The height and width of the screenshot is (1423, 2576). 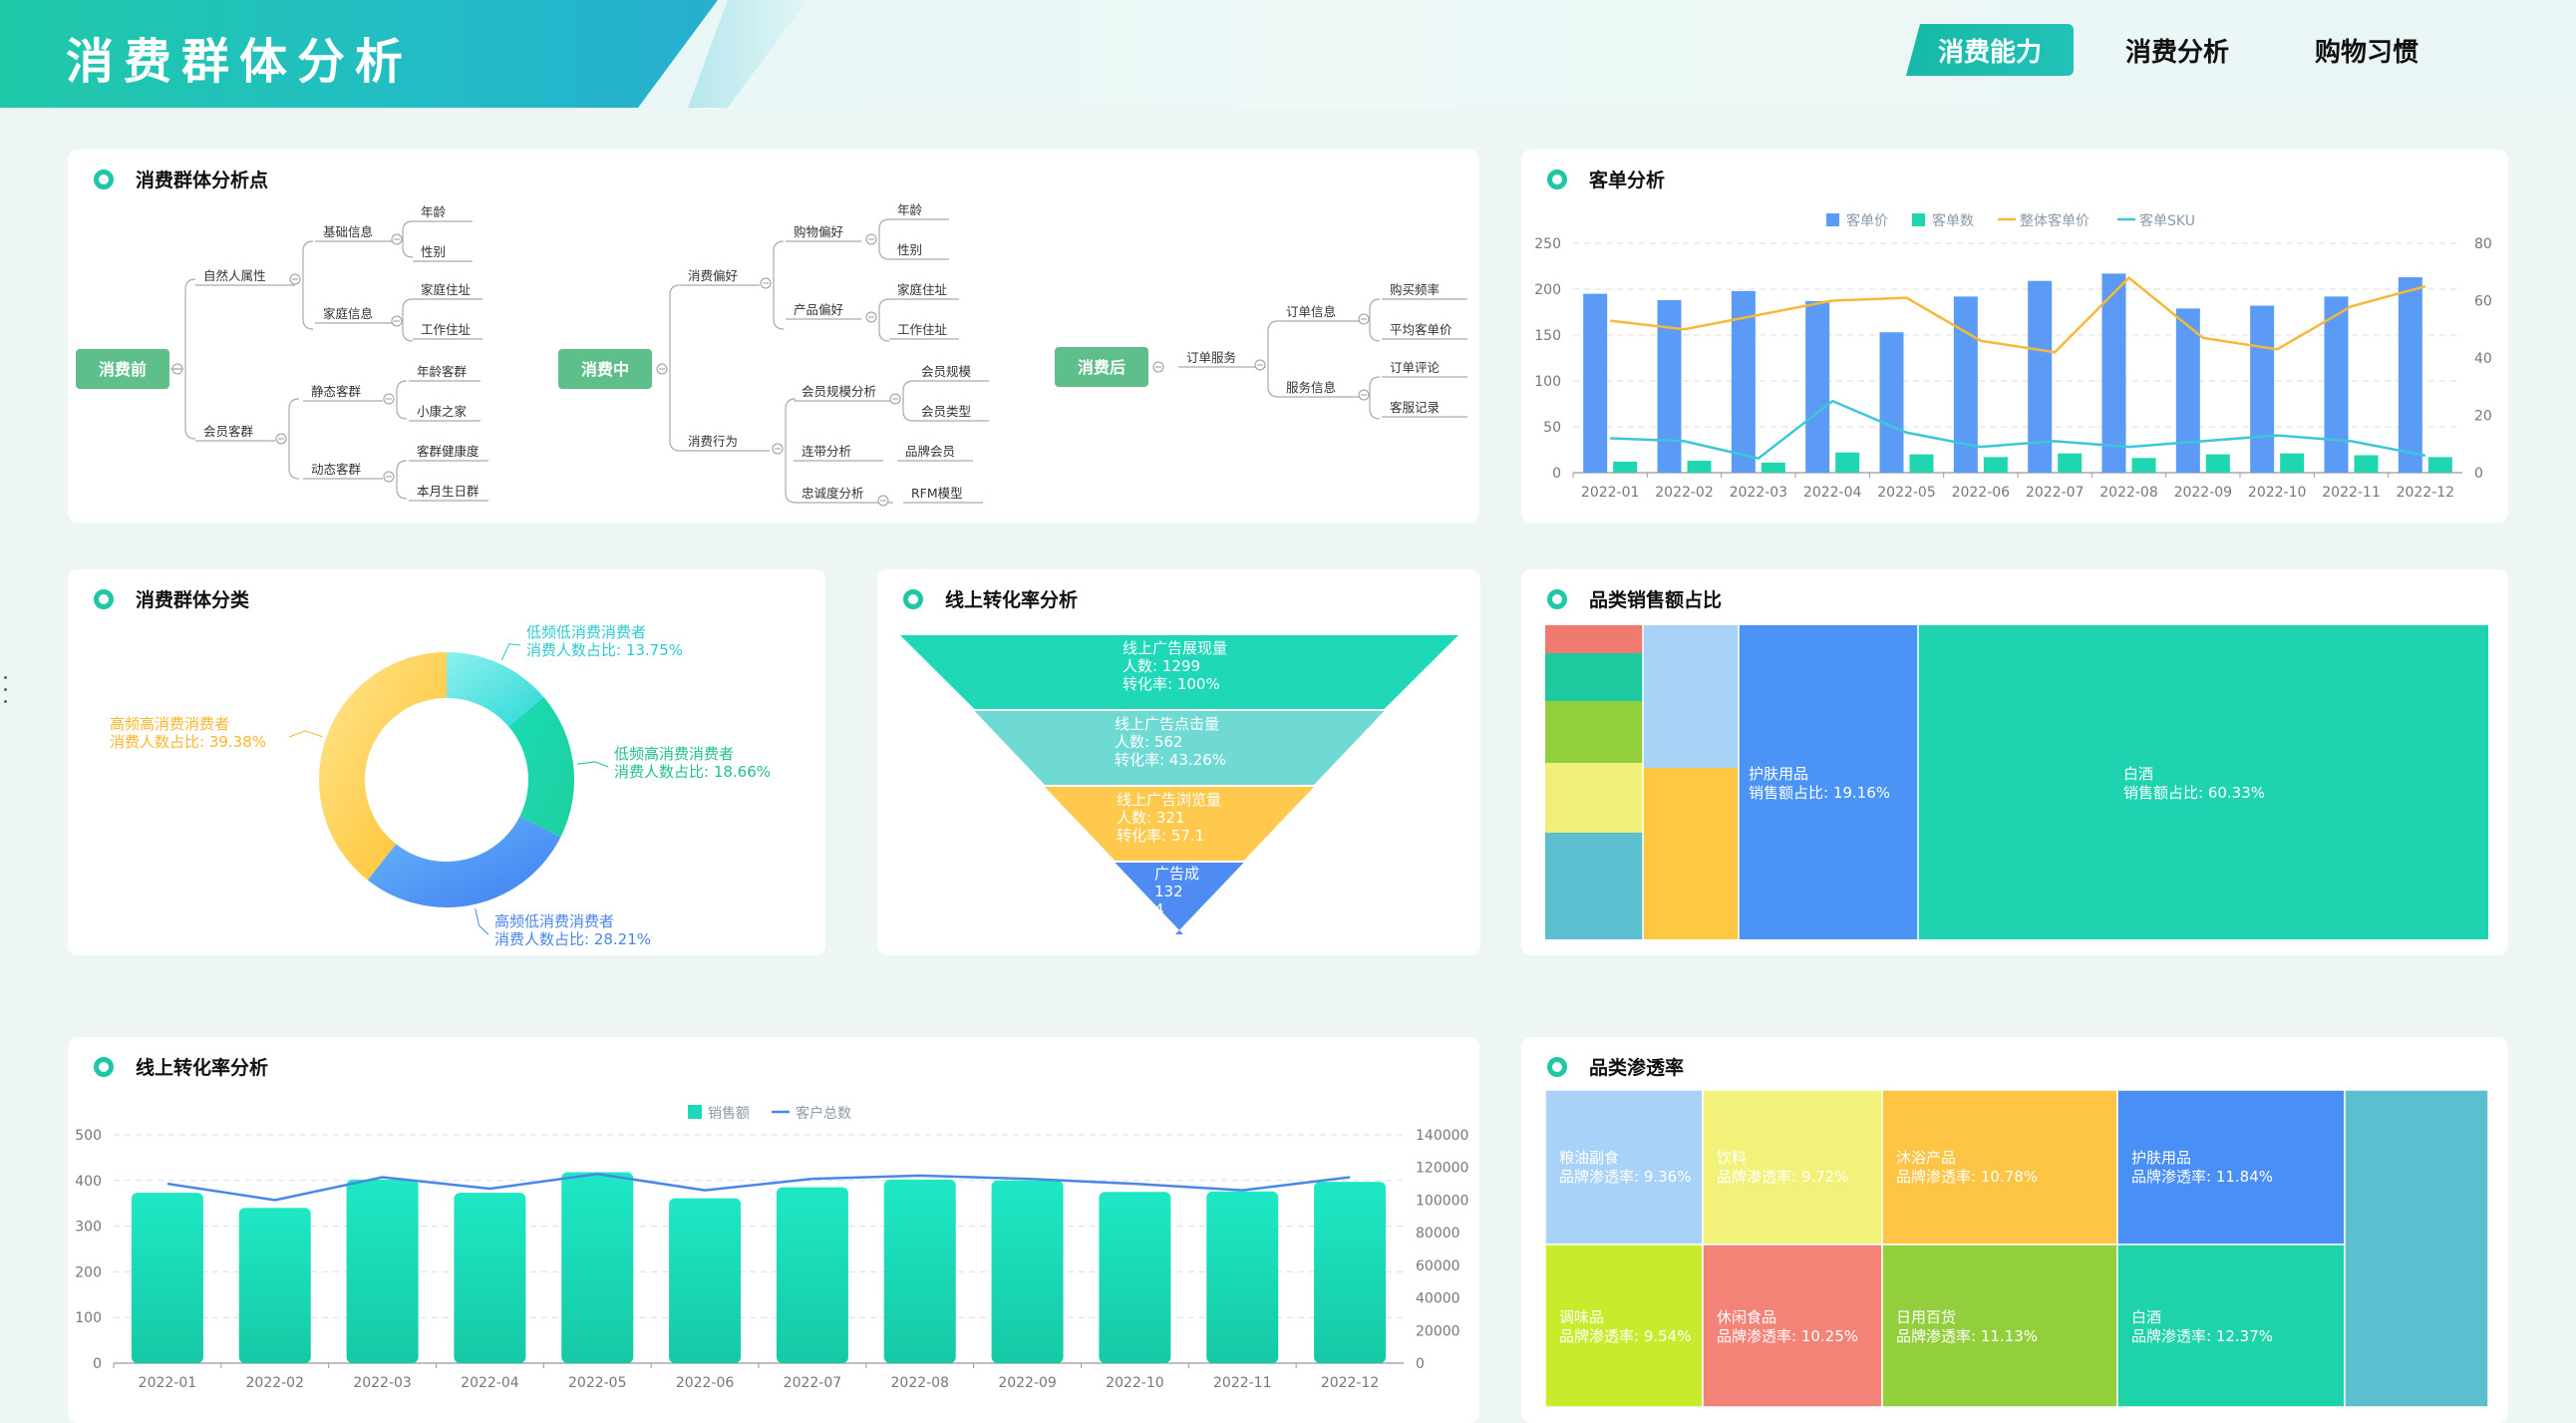 What do you see at coordinates (446, 289) in the screenshot?
I see `mindmap-node-home: 家庭住址` at bounding box center [446, 289].